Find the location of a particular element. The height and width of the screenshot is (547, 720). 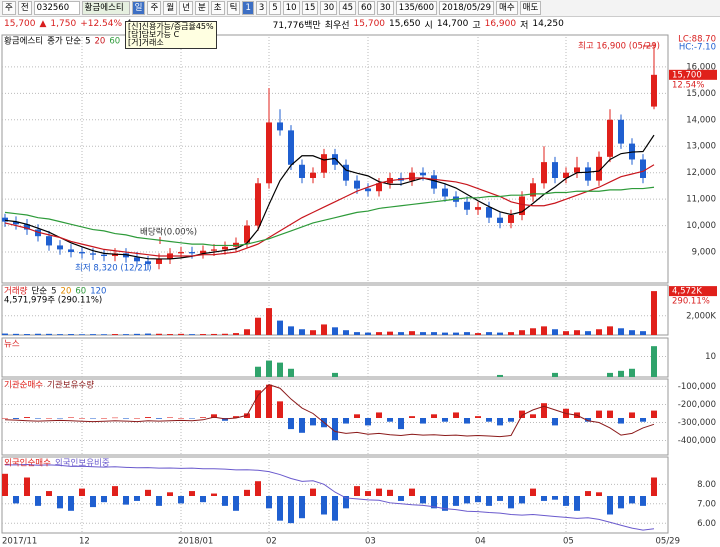

toolbar-button: 15 is located at coordinates (310, 8).